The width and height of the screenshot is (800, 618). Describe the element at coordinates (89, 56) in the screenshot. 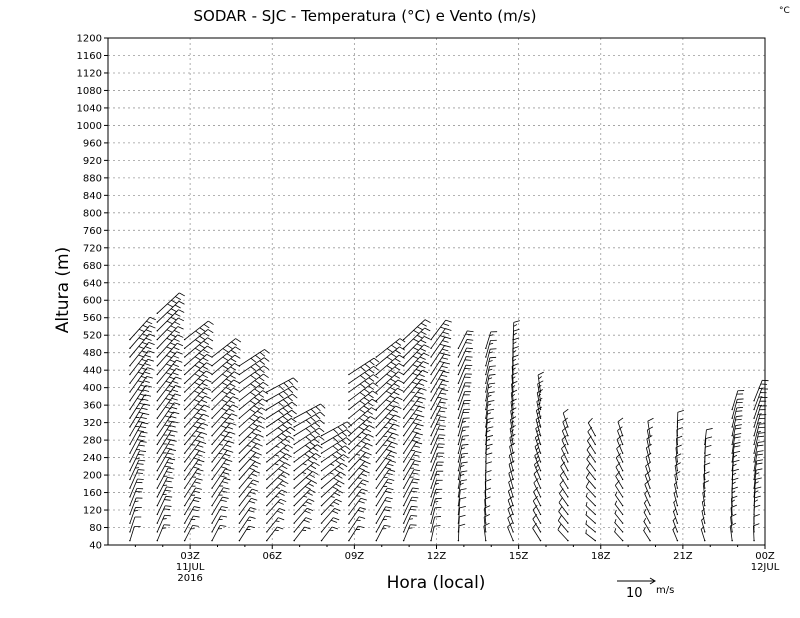

I see `y-tick-label: 1160` at that location.